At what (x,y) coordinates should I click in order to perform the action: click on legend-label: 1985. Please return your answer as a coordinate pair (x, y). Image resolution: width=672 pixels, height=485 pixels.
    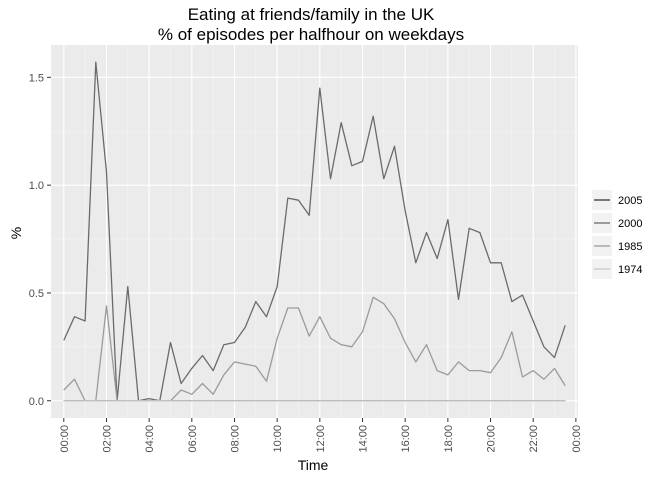
    Looking at the image, I should click on (630, 247).